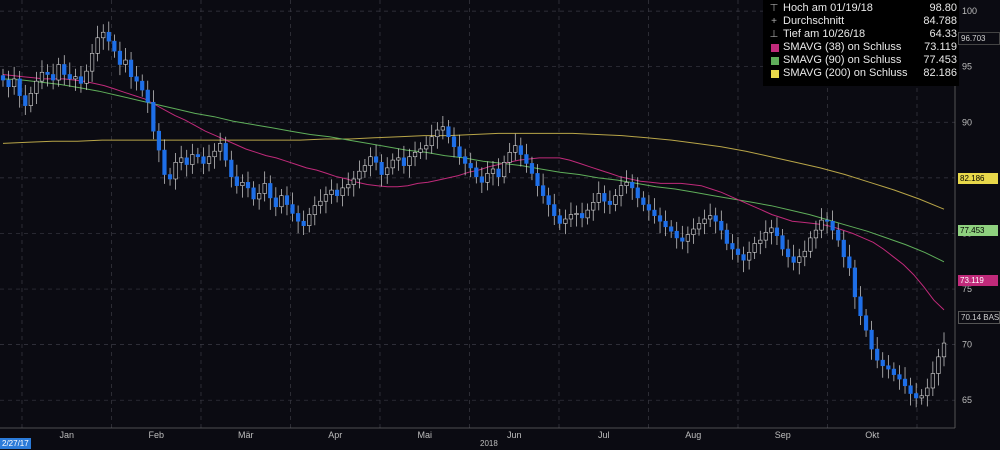 Image resolution: width=1000 pixels, height=450 pixels. Describe the element at coordinates (156, 435) in the screenshot. I see `x-tick-label: Feb` at that location.